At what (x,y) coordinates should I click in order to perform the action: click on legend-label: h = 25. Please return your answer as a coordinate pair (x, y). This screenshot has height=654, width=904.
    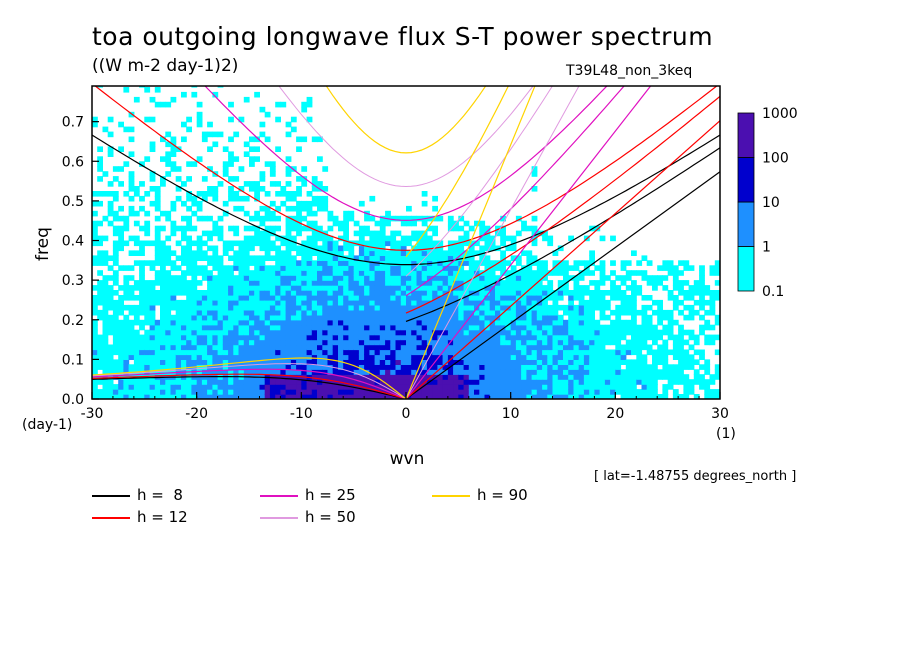
    Looking at the image, I should click on (330, 495).